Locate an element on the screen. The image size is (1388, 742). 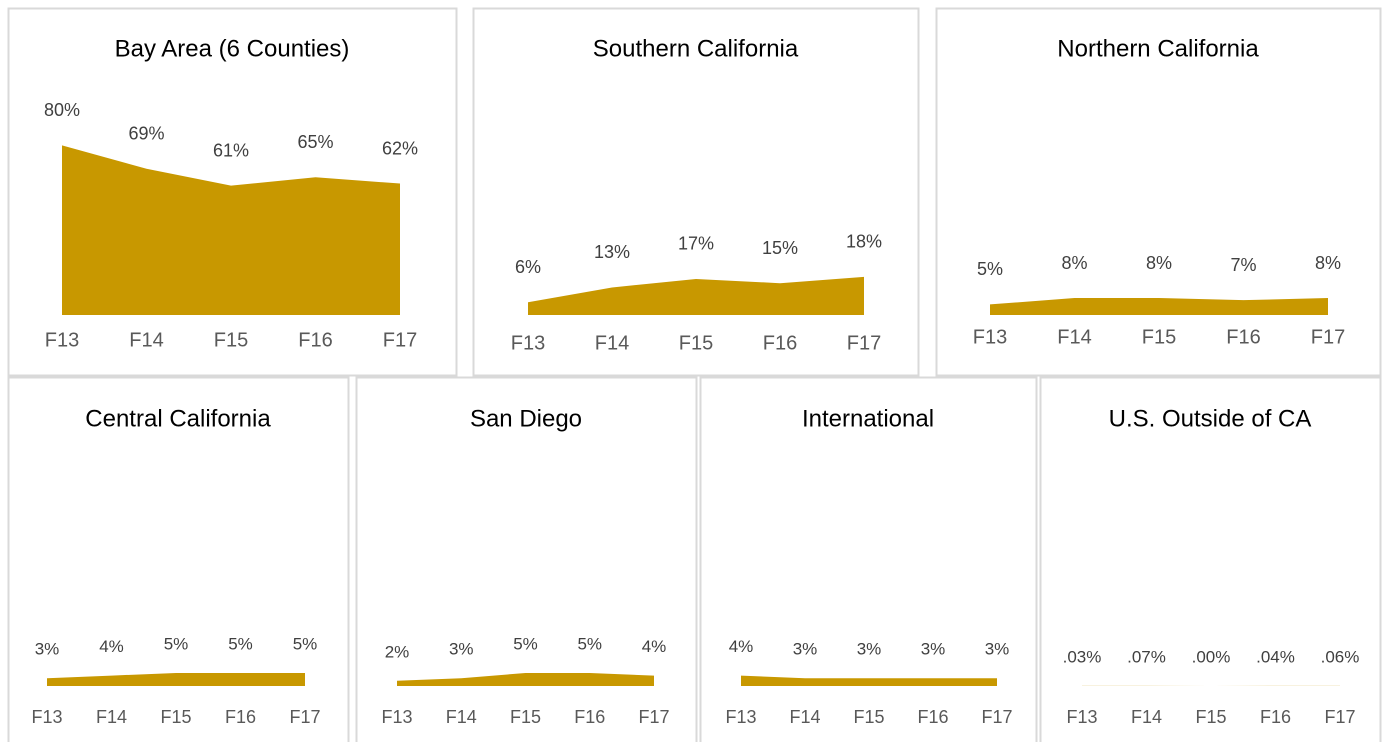
data-label: 17% is located at coordinates (696, 244).